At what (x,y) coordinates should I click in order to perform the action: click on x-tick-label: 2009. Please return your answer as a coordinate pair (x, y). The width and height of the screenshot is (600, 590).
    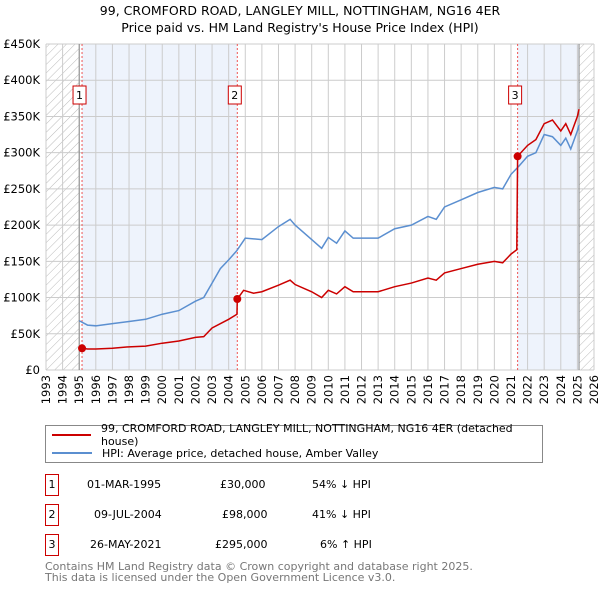
    Looking at the image, I should click on (312, 389).